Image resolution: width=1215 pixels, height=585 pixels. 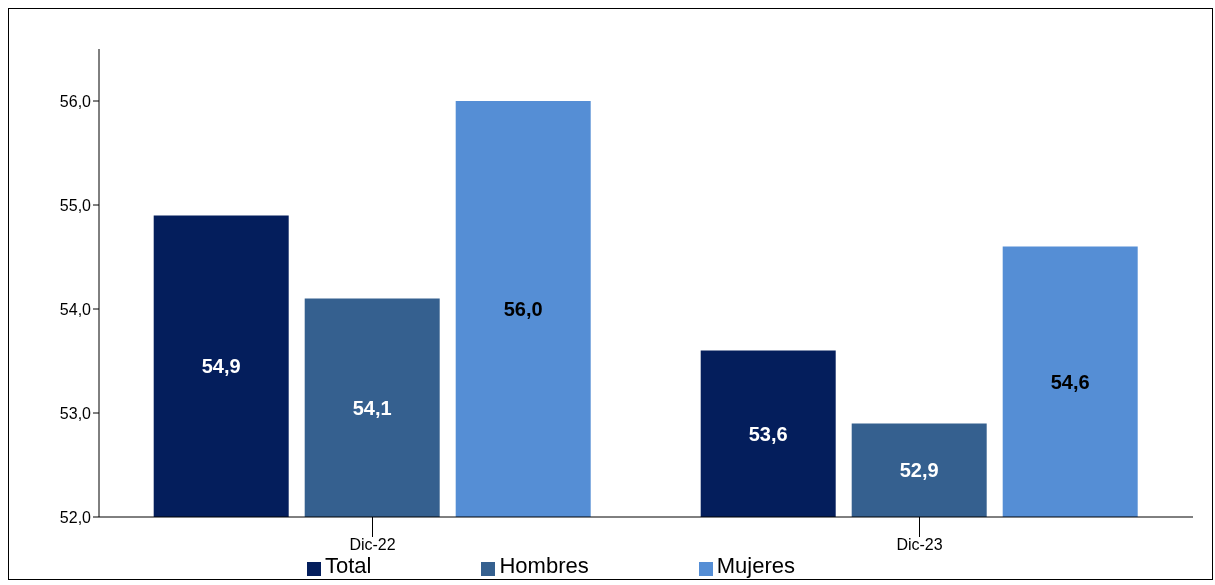 I want to click on y-tick-label: 55,0, so click(x=75, y=205).